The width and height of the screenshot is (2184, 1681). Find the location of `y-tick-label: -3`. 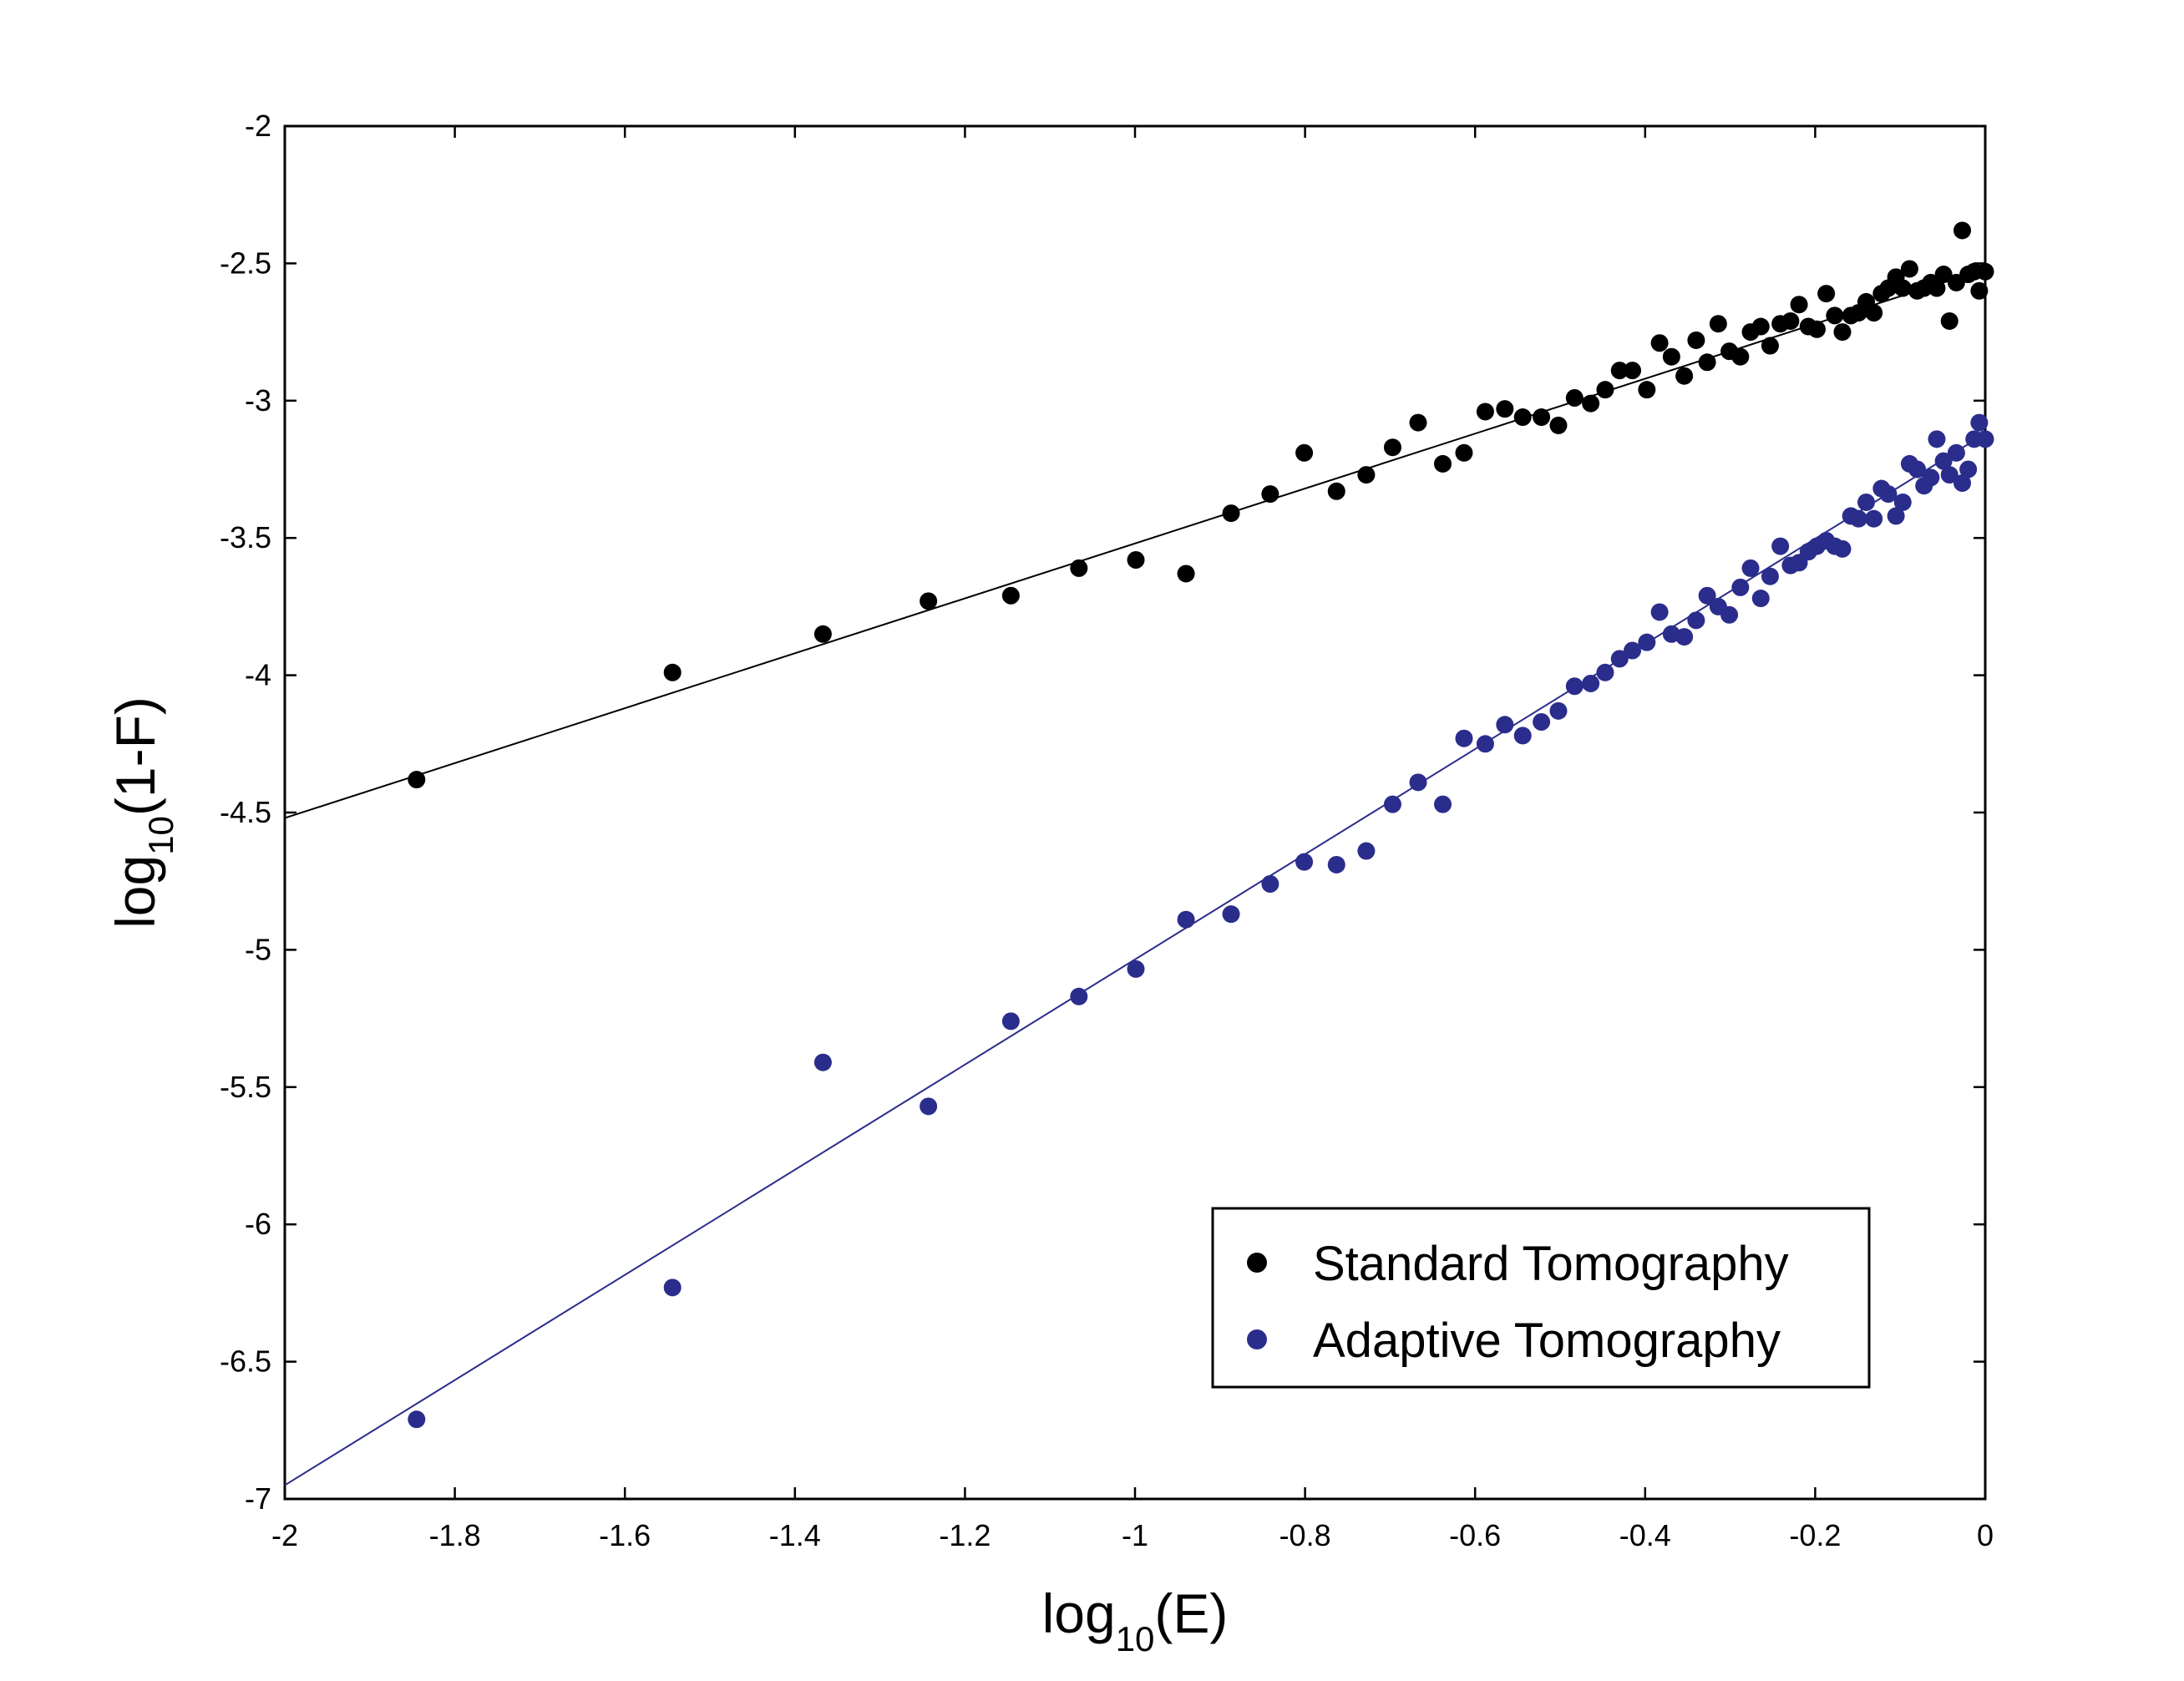

y-tick-label: -3 is located at coordinates (258, 400).